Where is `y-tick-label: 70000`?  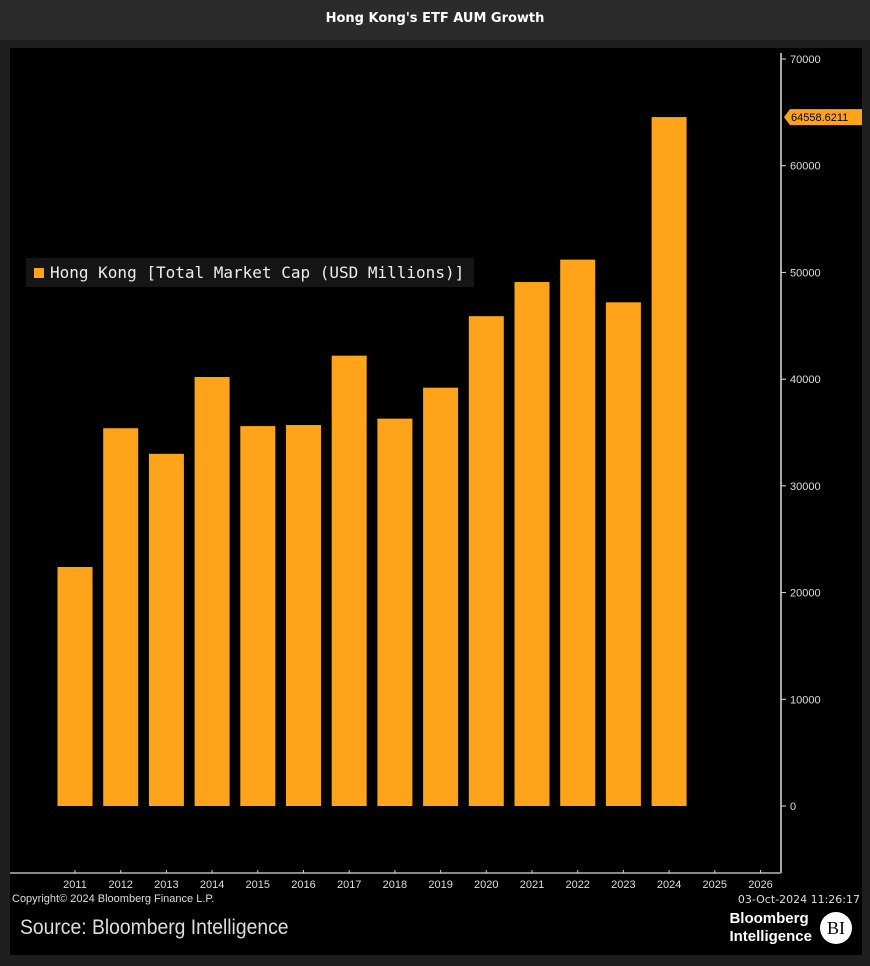 y-tick-label: 70000 is located at coordinates (805, 60).